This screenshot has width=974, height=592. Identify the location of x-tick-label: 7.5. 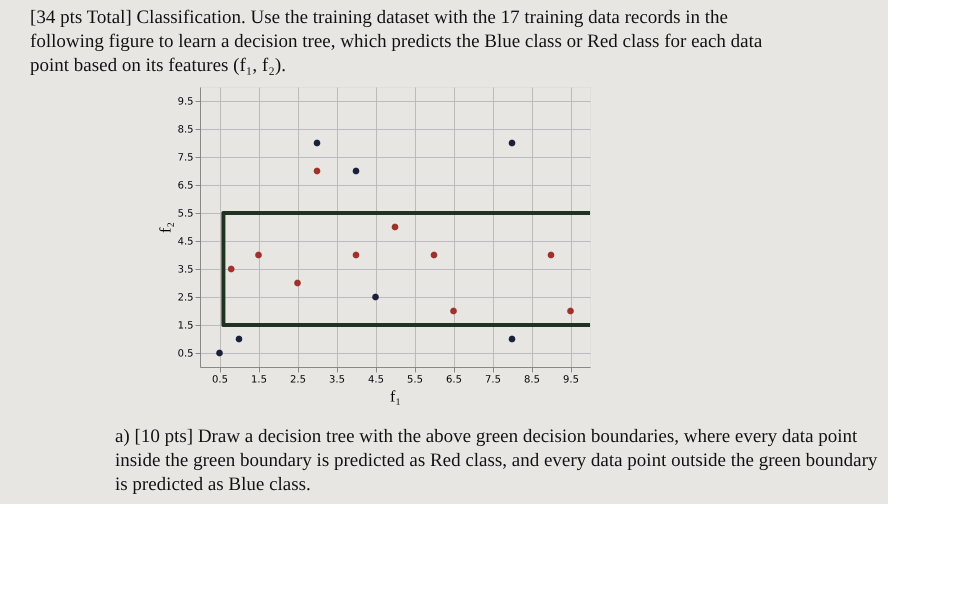
(493, 380).